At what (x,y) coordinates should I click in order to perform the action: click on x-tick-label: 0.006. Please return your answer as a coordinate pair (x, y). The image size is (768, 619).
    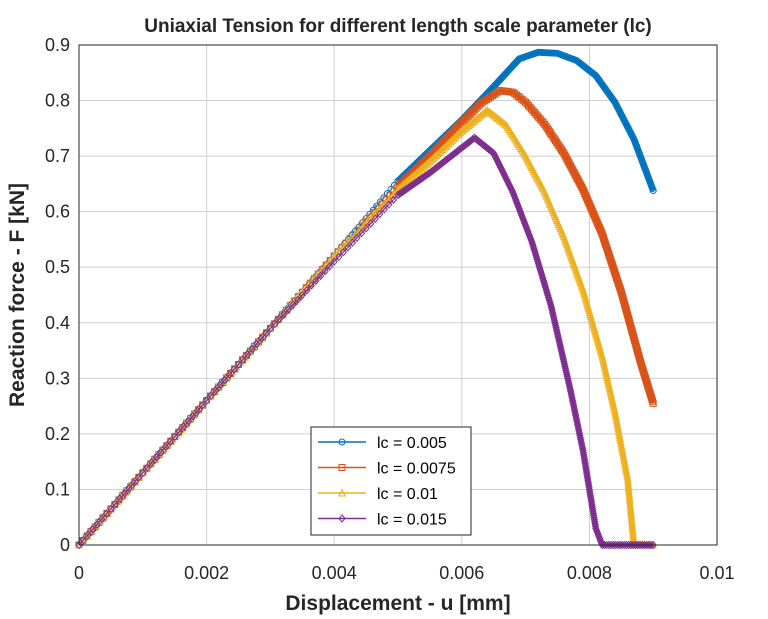
    Looking at the image, I should click on (461, 573).